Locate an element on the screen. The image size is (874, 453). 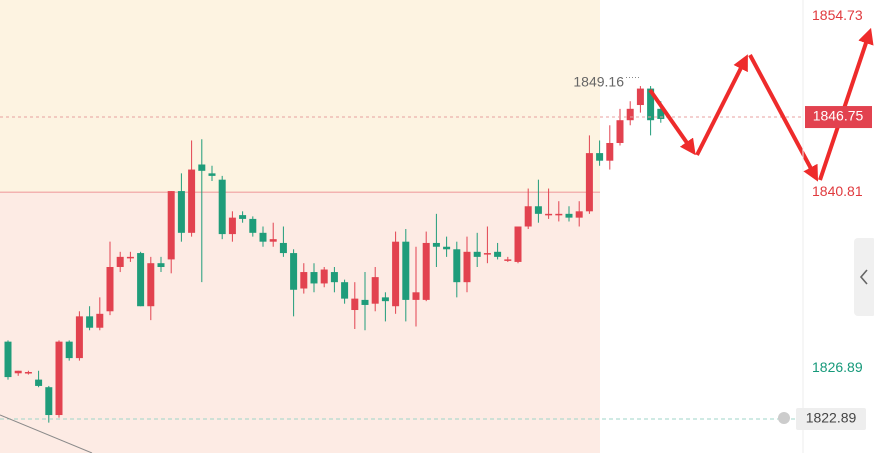
alert-box is located at coordinates (831, 418).